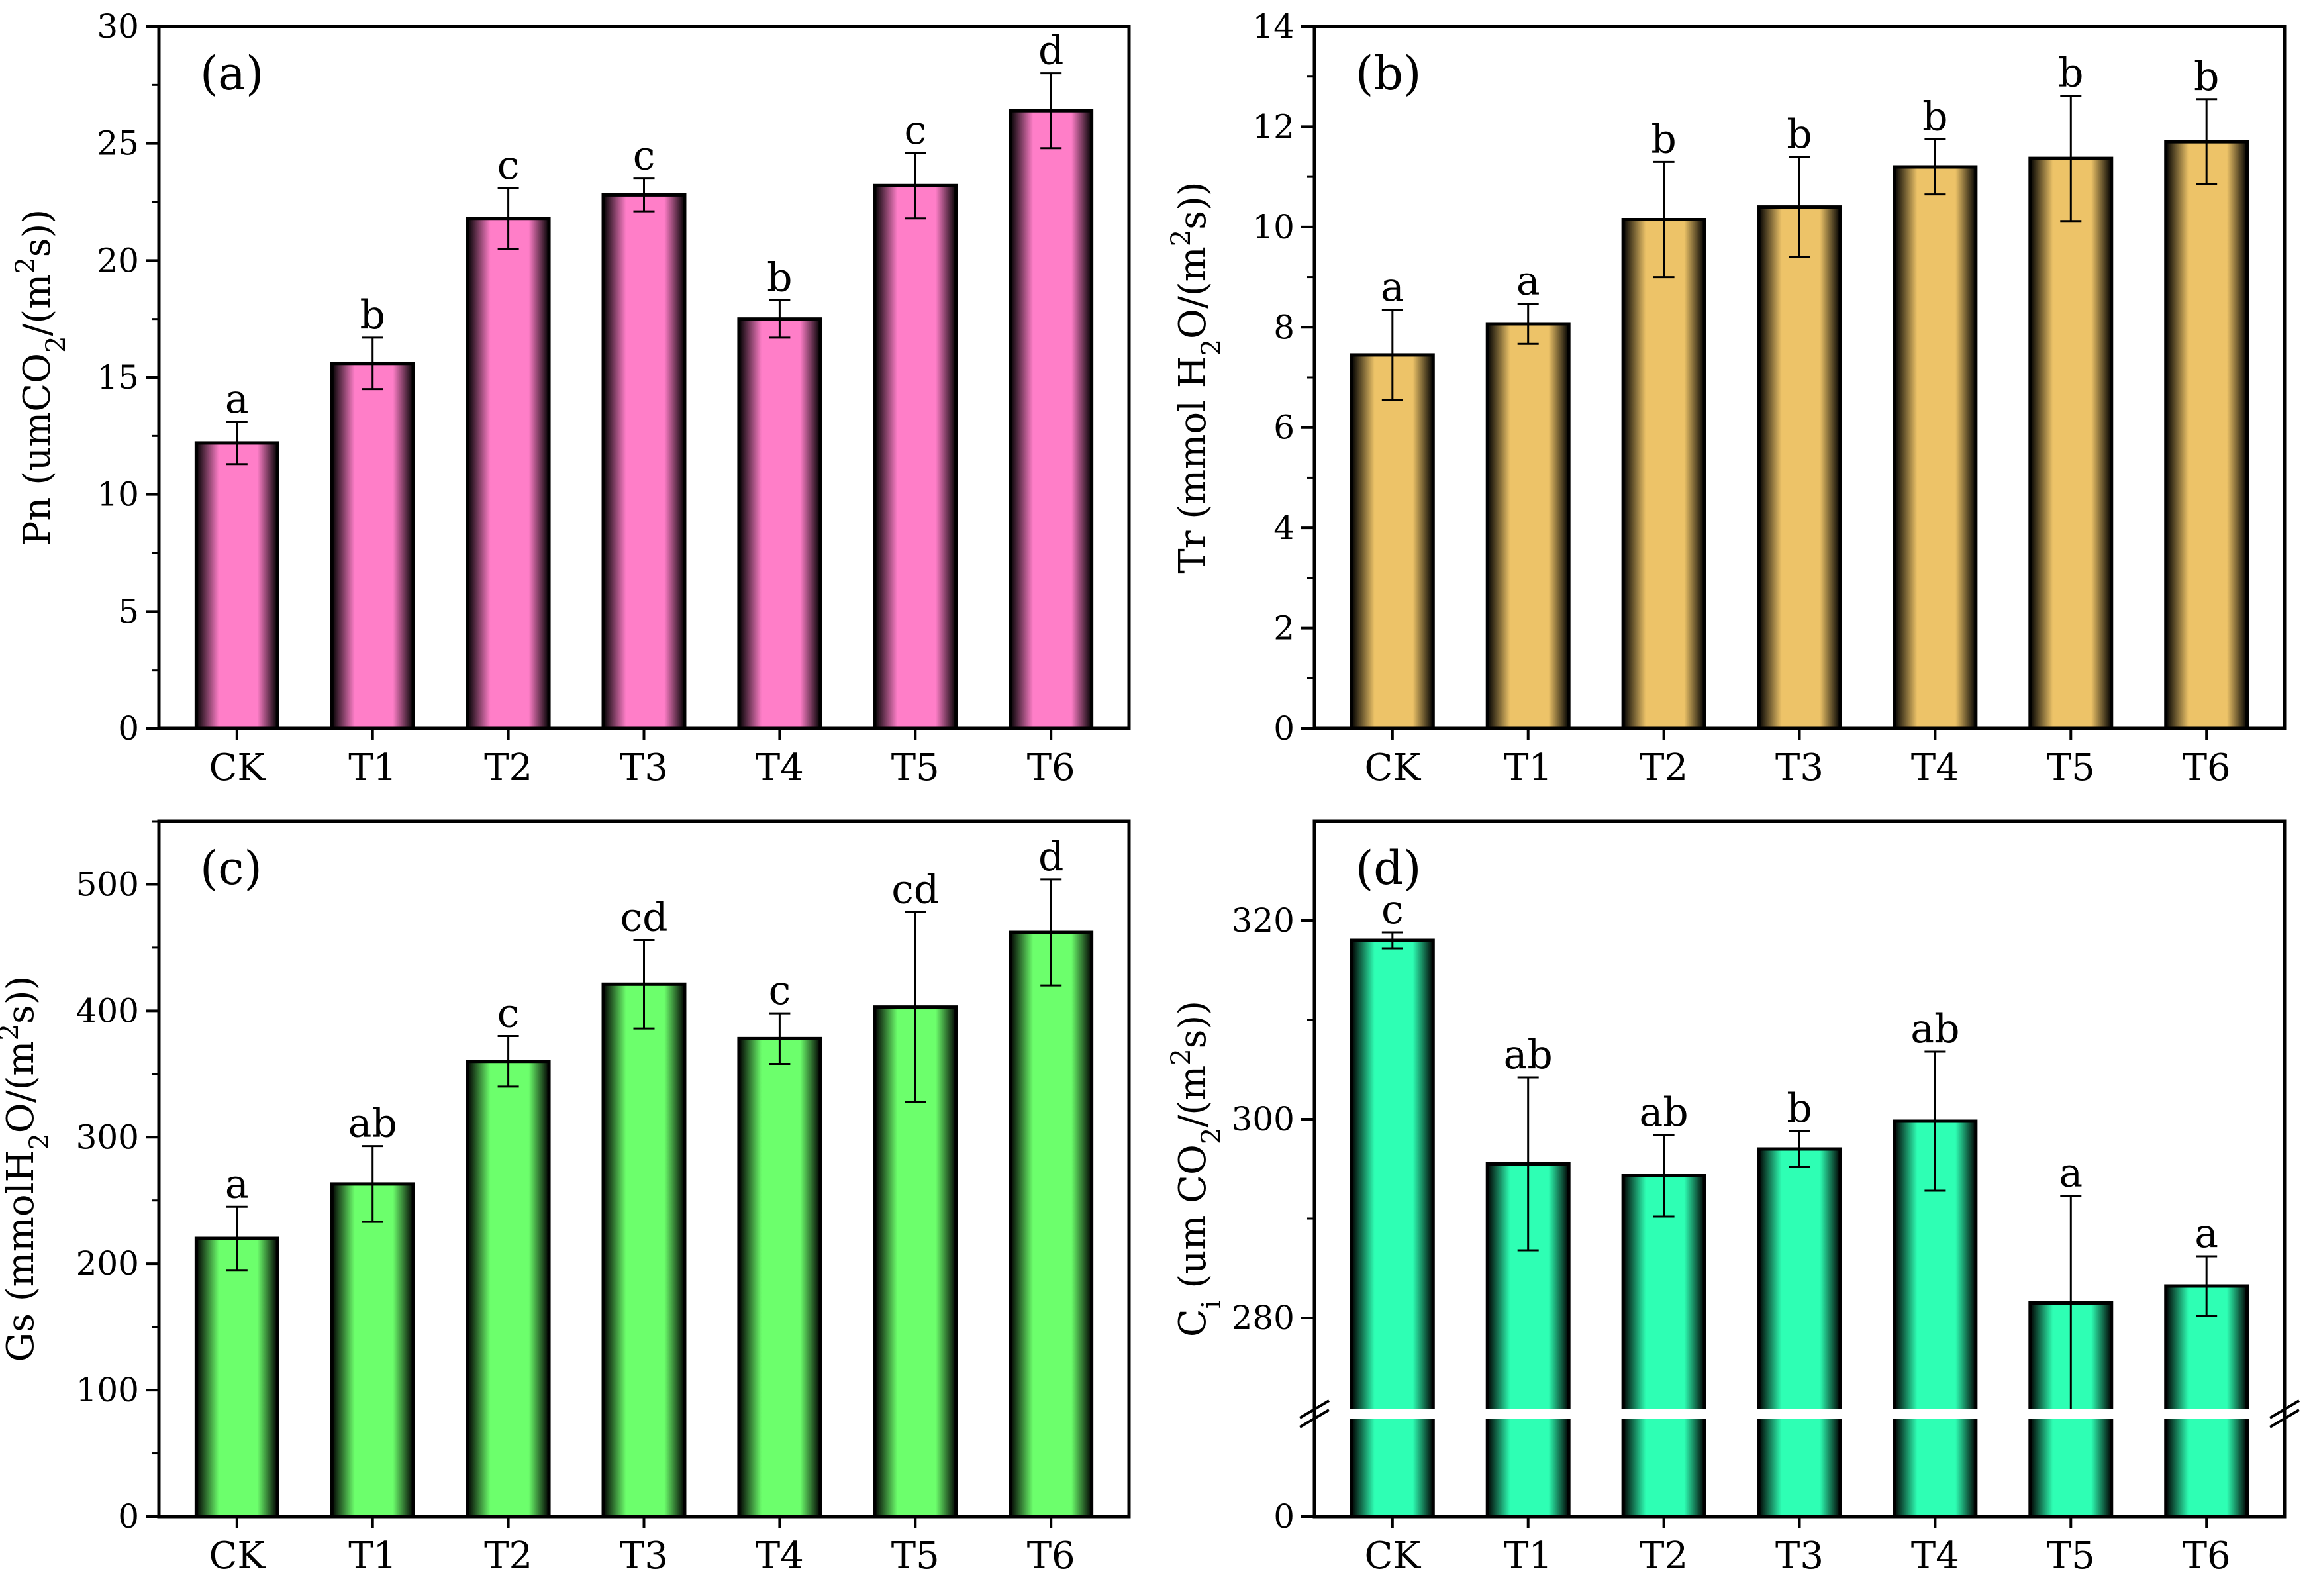 Image resolution: width=2313 pixels, height=1596 pixels. I want to click on panel-c-bar-t1, so click(372, 1350).